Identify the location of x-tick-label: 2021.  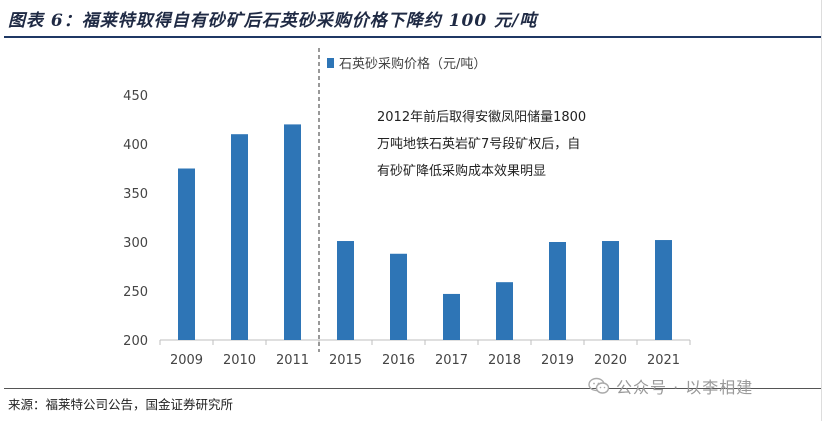
(663, 360).